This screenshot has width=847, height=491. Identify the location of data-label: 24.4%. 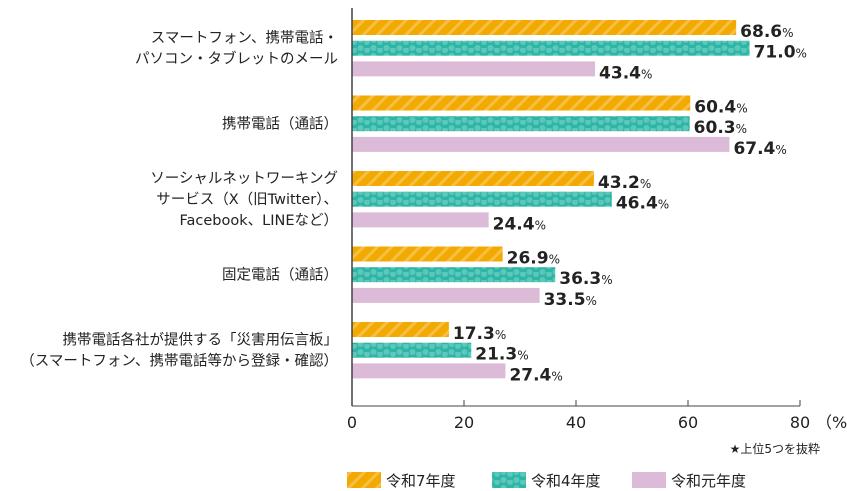
(519, 224).